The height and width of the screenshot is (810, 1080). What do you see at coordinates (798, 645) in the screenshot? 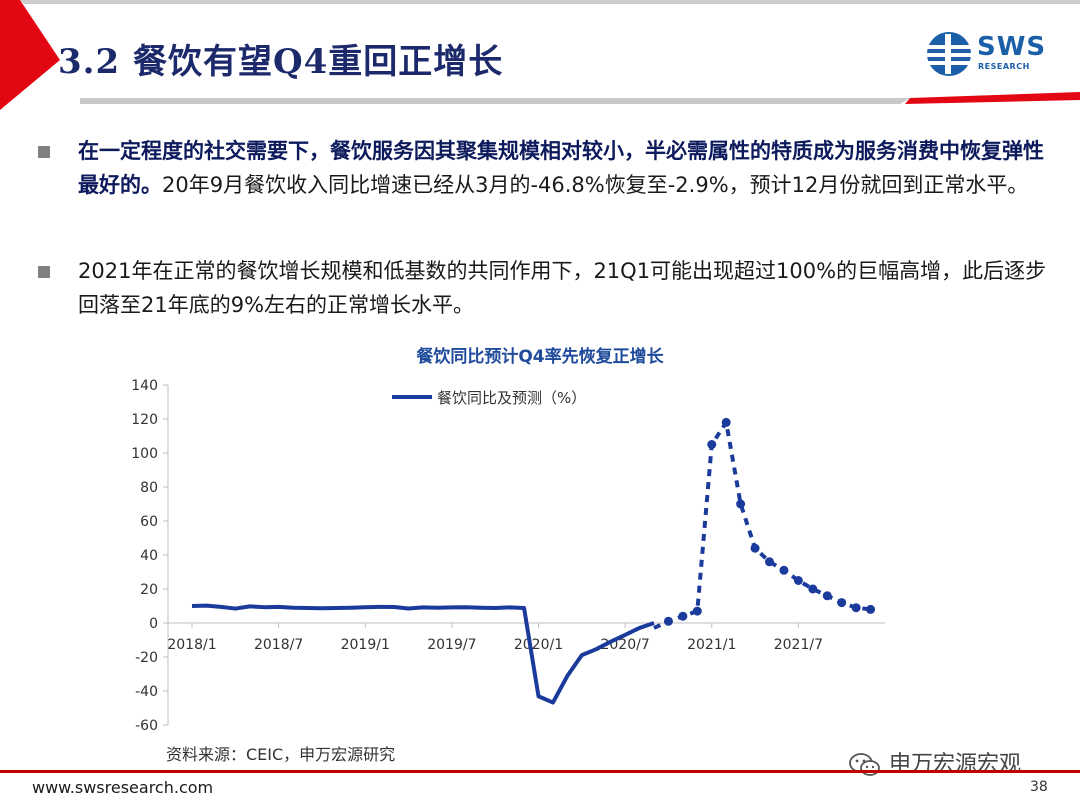
I see `x-tick-label: 2021/7` at bounding box center [798, 645].